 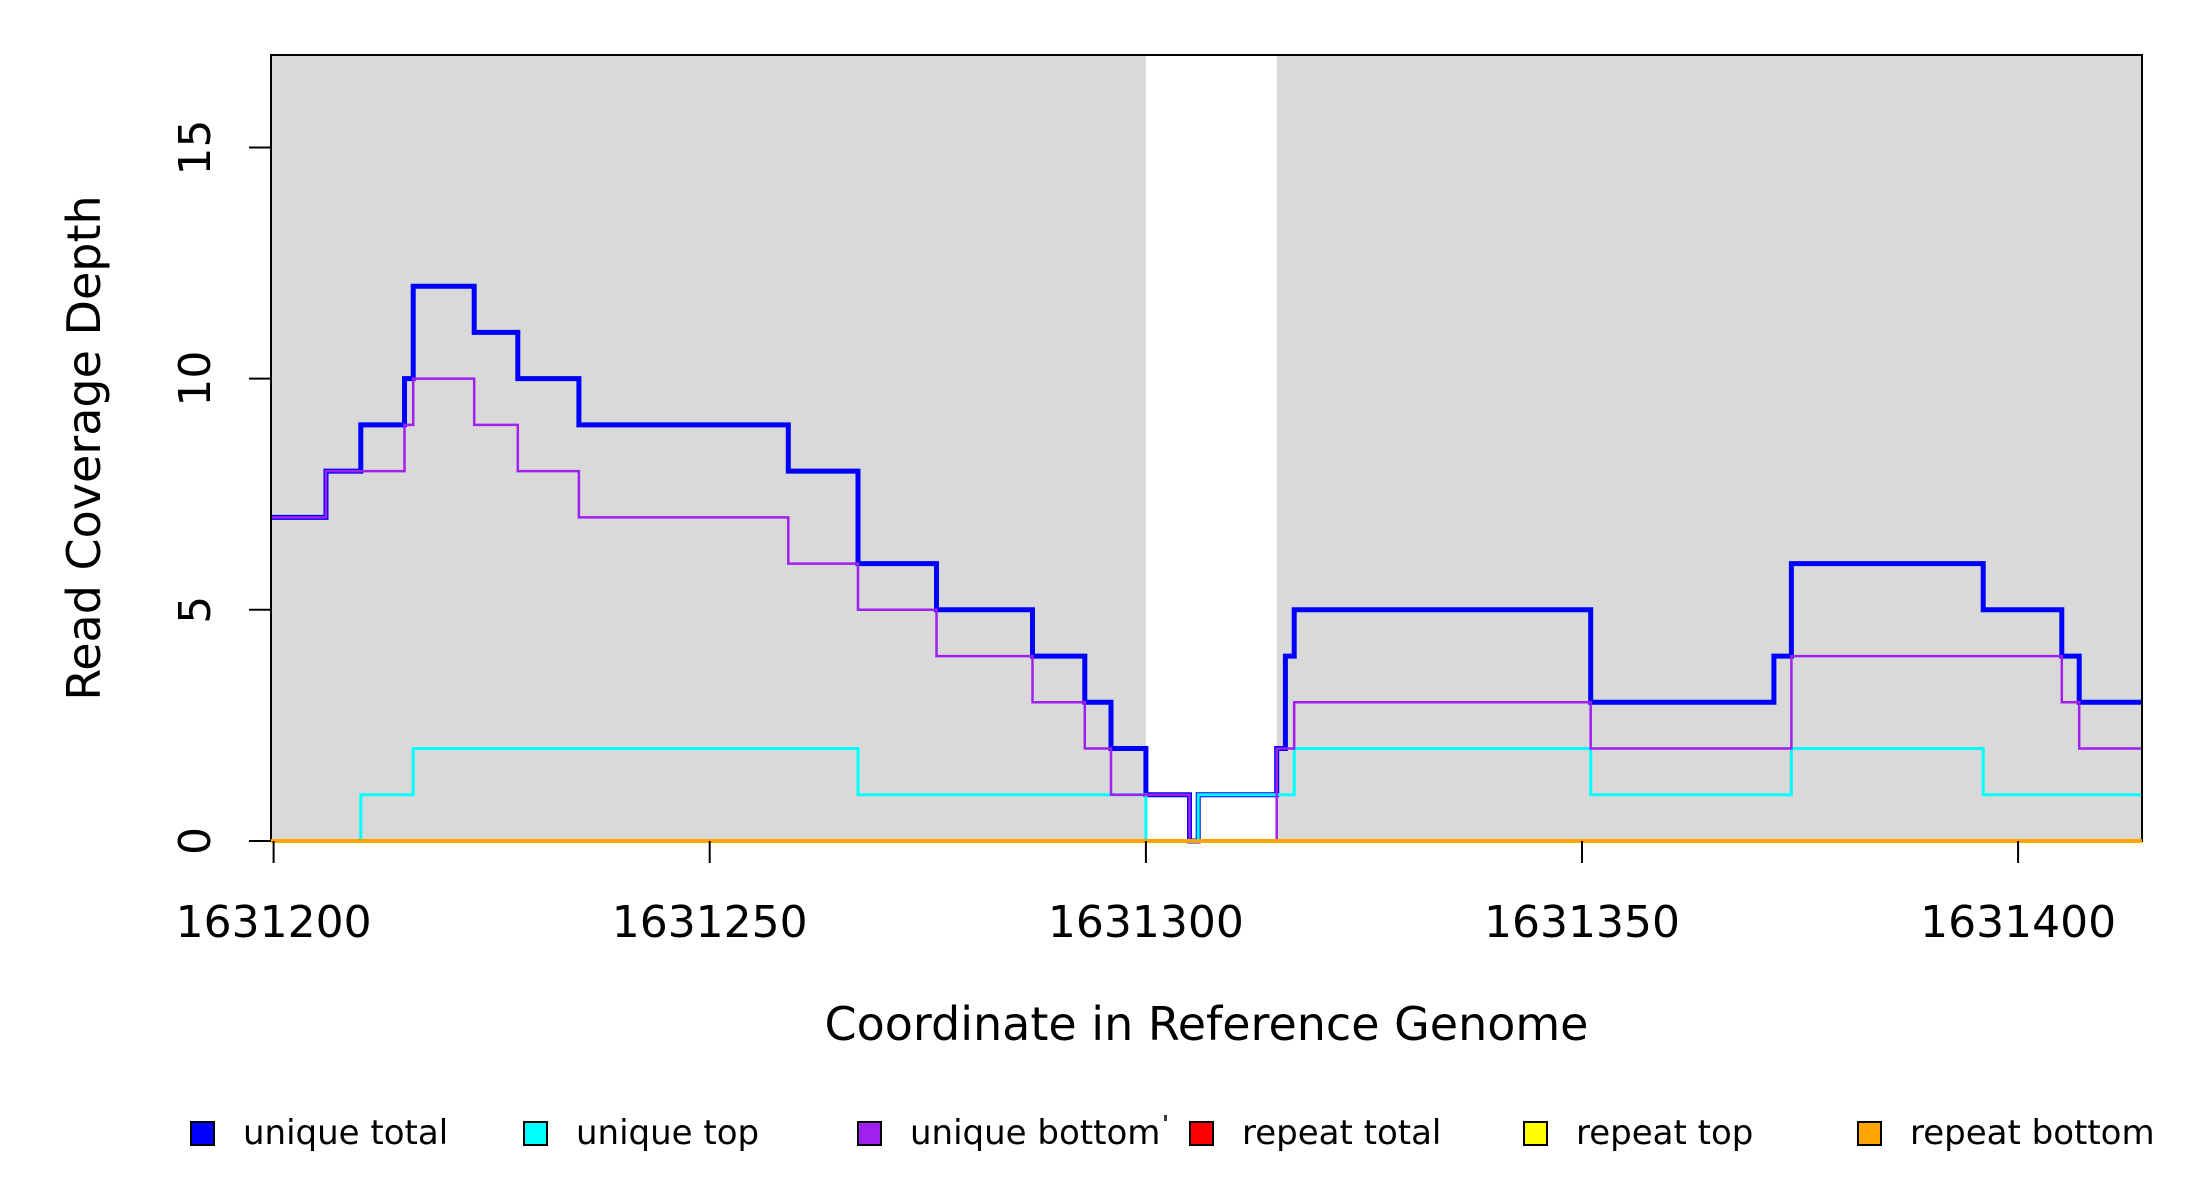 I want to click on x-axis-tick-label: 1631400, so click(x=2018, y=922).